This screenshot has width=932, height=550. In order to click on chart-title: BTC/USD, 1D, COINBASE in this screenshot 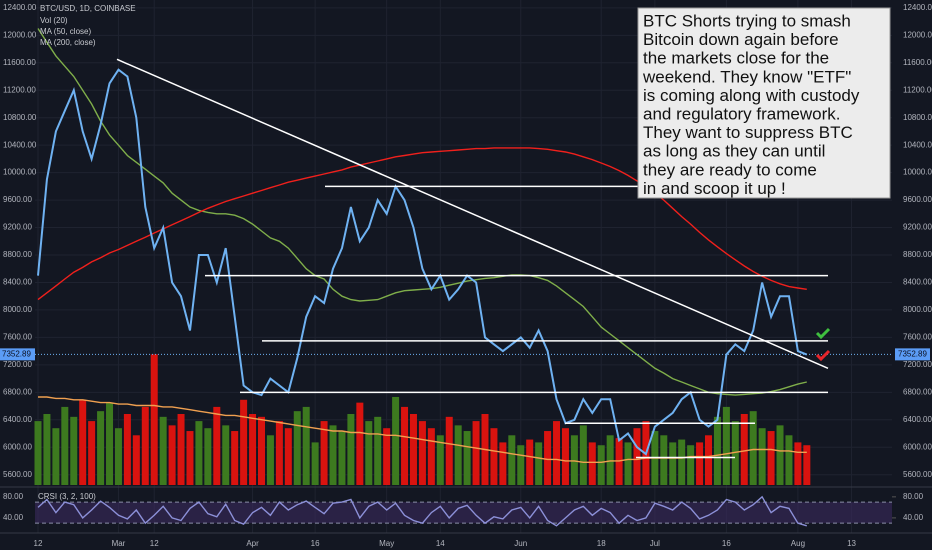, I will do `click(88, 8)`.